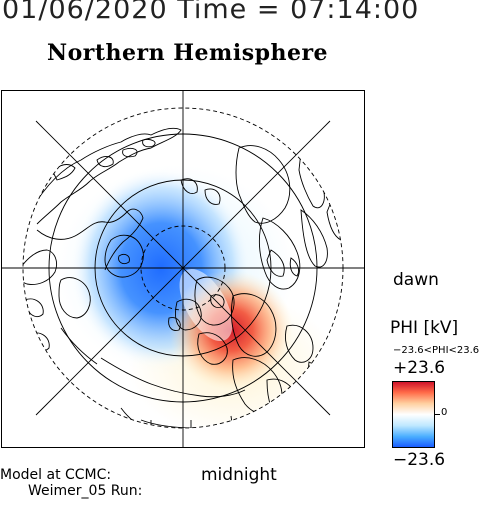 This screenshot has width=484, height=508. I want to click on midnight-label: midnight, so click(239, 475).